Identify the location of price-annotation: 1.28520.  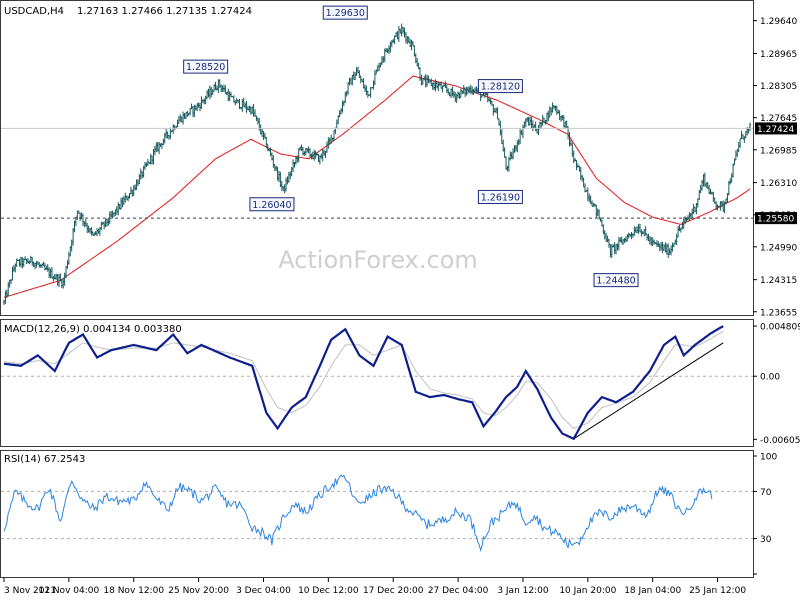
(206, 66).